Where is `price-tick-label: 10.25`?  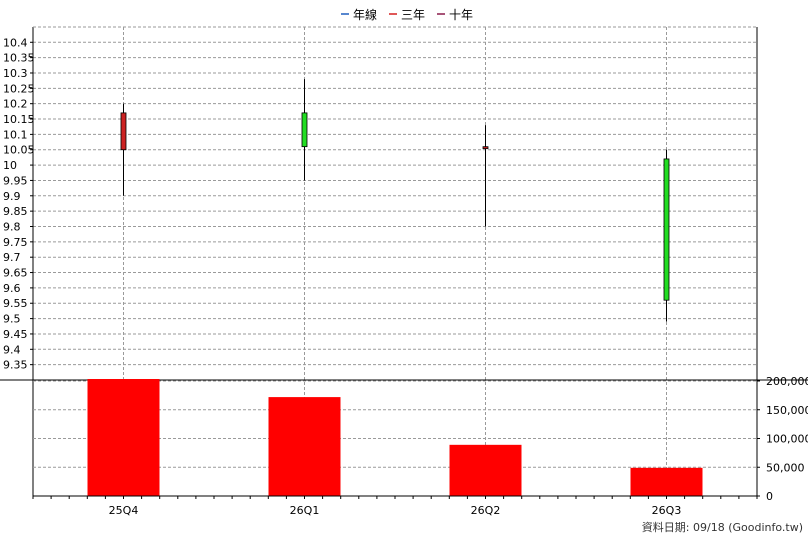 price-tick-label: 10.25 is located at coordinates (19, 88).